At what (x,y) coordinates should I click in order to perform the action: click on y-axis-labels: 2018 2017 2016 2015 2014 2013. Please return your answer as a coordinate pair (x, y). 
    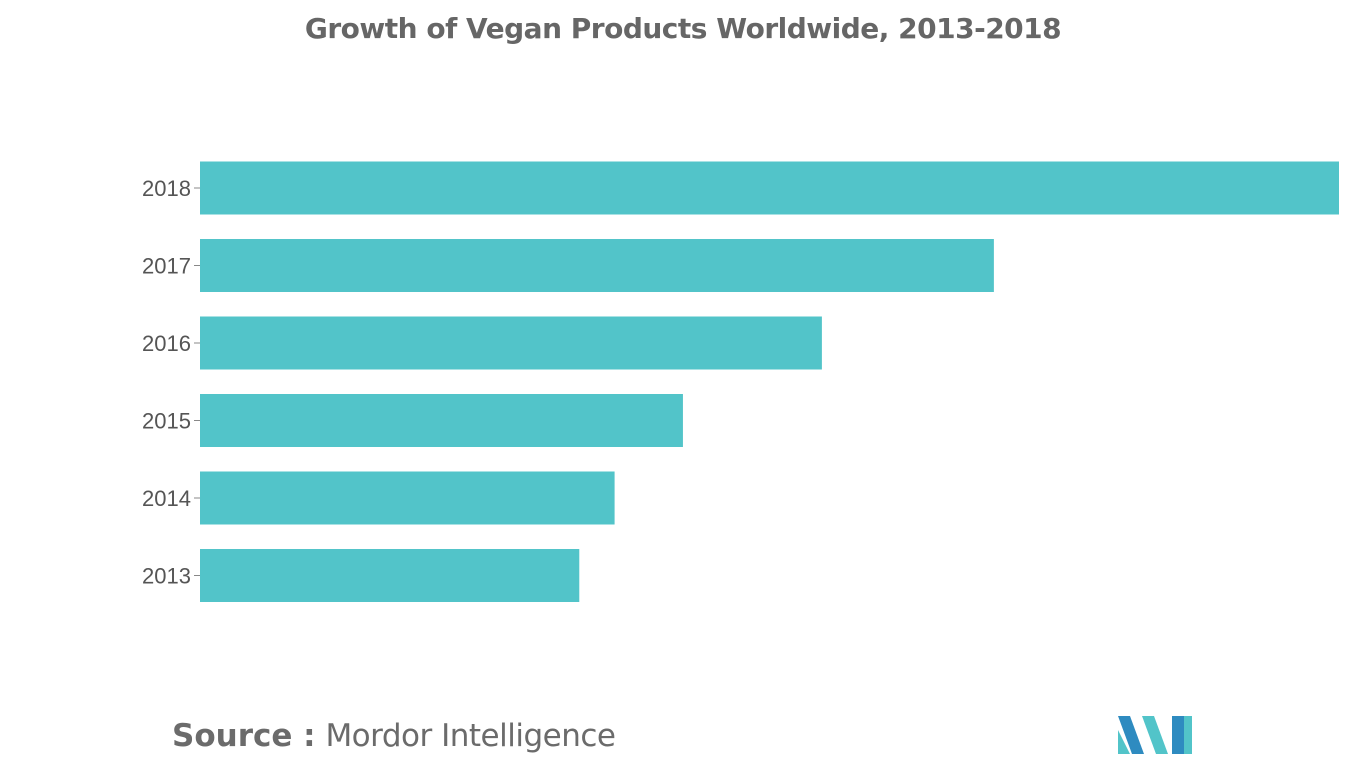
    Looking at the image, I should click on (166, 382).